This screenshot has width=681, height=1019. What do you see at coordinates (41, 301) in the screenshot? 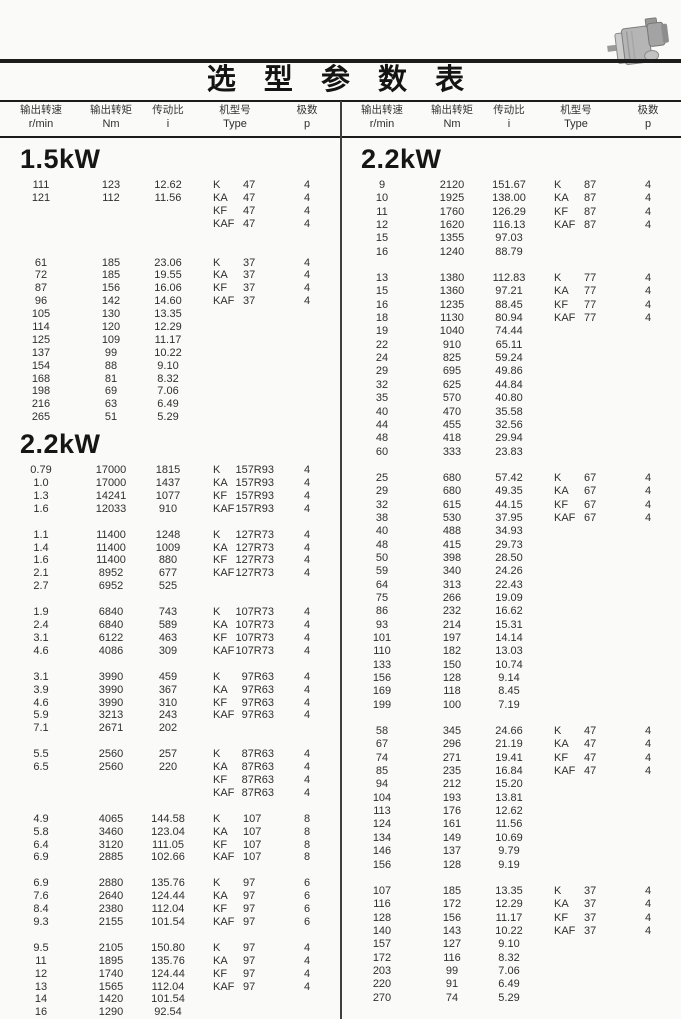
I see `speed-cell: 96` at bounding box center [41, 301].